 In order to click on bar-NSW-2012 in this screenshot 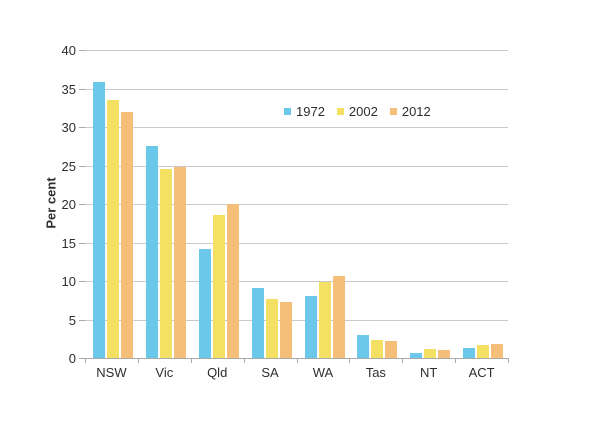, I will do `click(127, 234)`.